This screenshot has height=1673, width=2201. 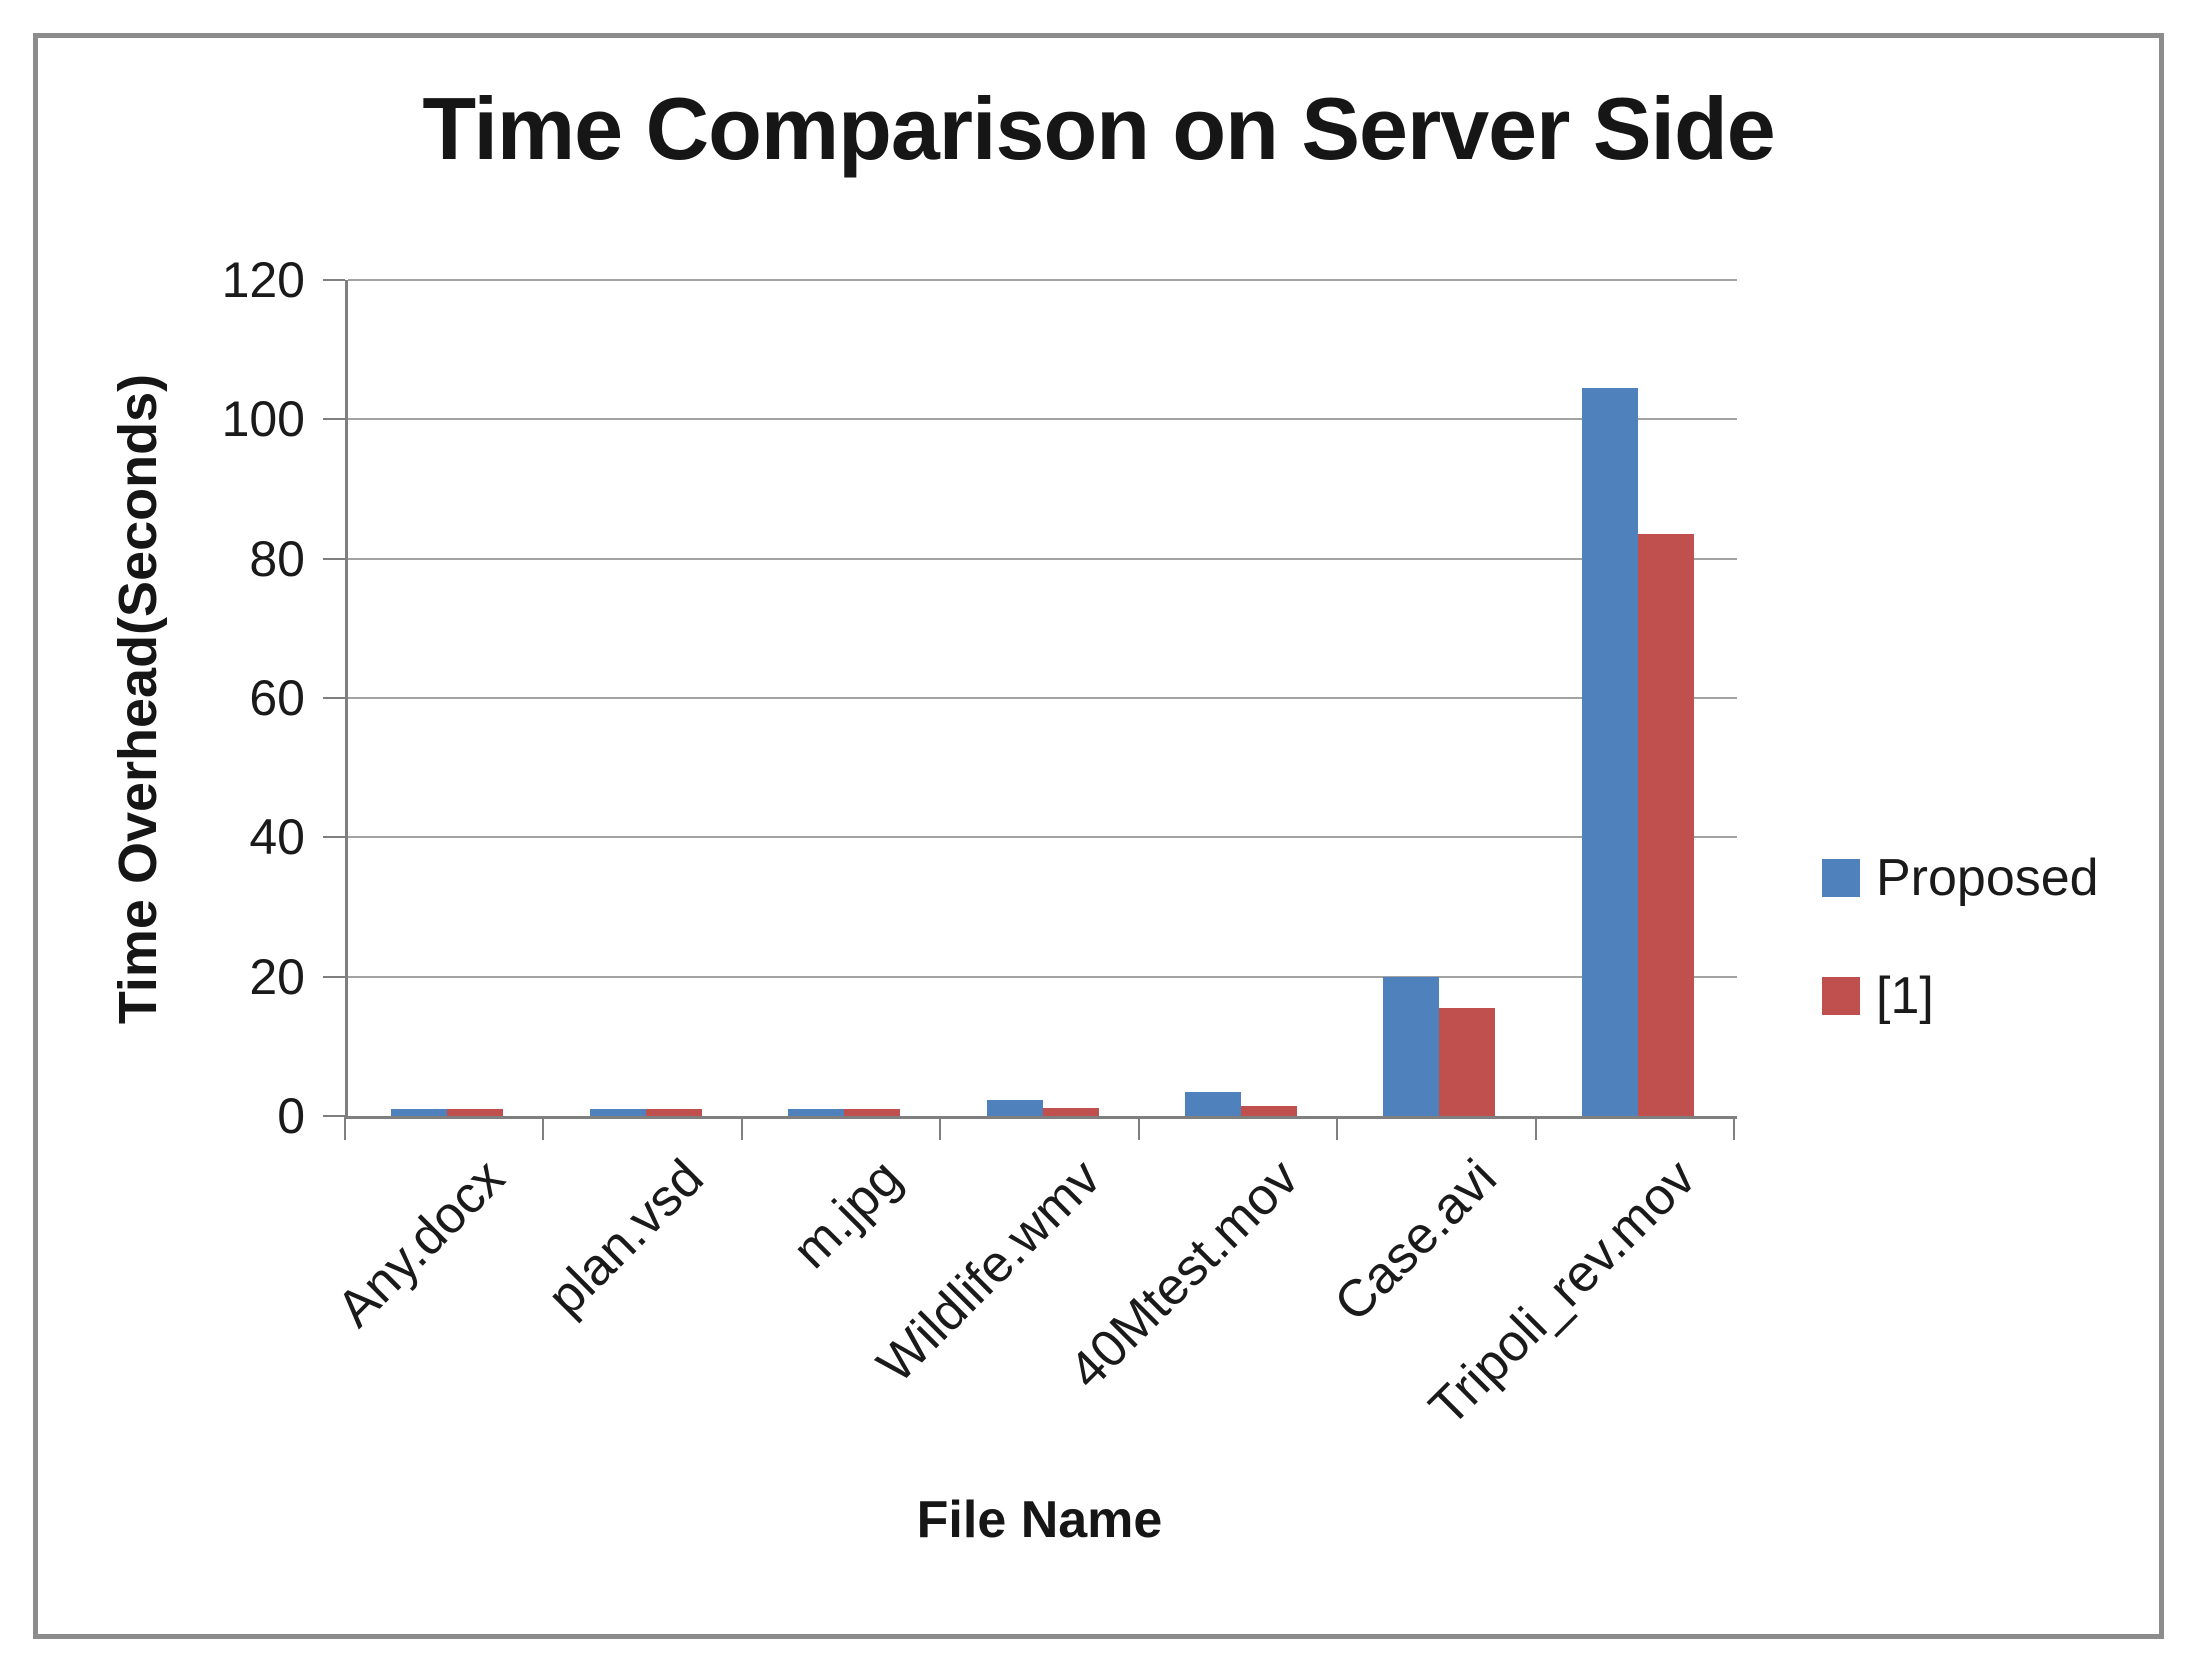 What do you see at coordinates (277, 698) in the screenshot?
I see `y-tick-label: 60` at bounding box center [277, 698].